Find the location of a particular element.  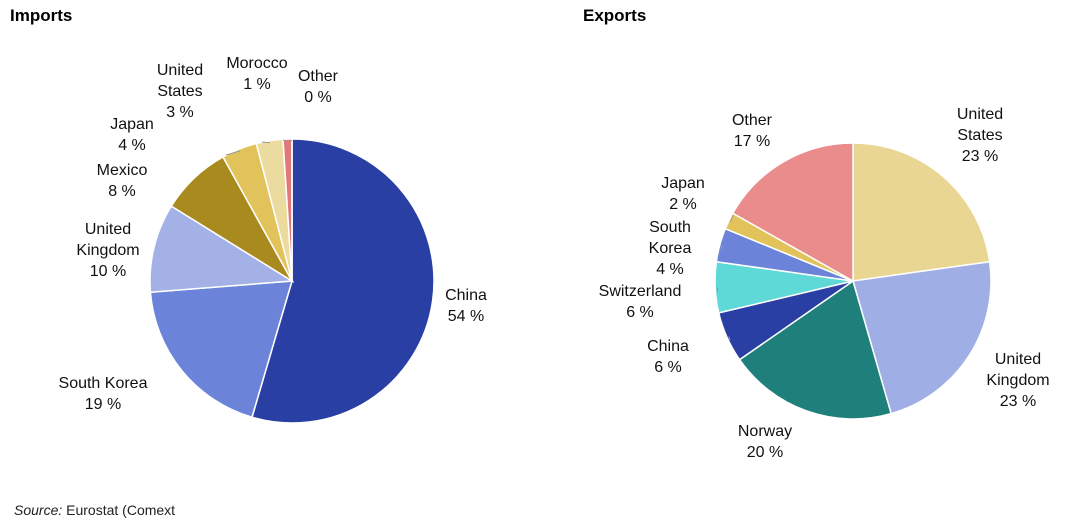

slice-label: United States 3 % is located at coordinates (180, 91).